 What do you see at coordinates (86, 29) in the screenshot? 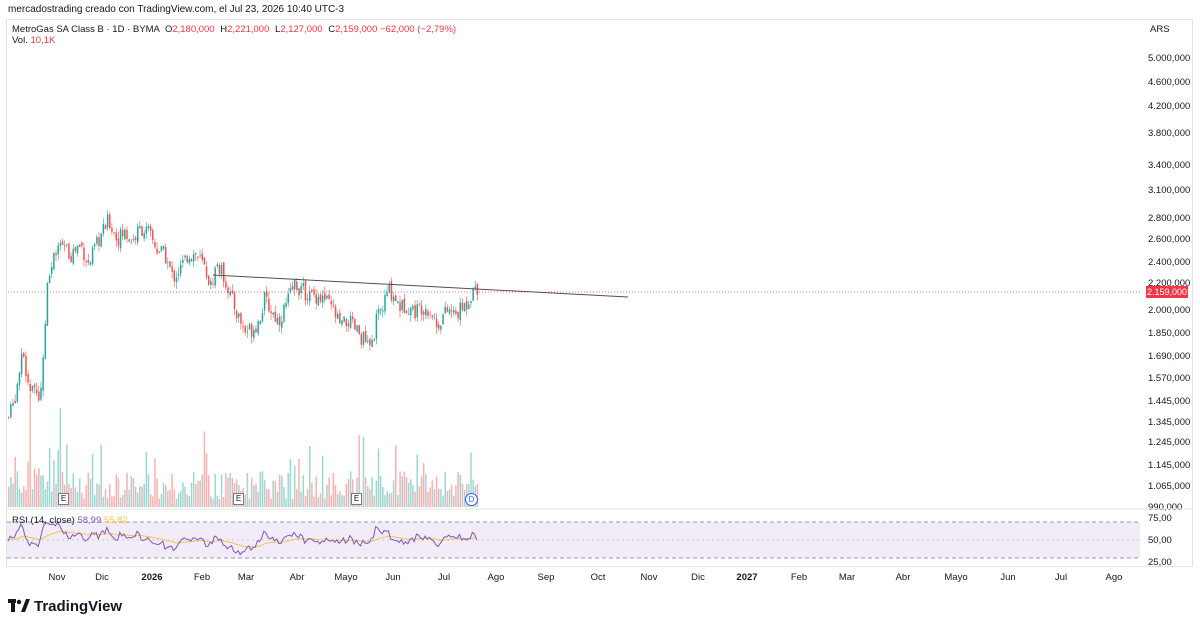
I see `symbol-name: MetroGas SA Class B · 1D · BYMA` at bounding box center [86, 29].